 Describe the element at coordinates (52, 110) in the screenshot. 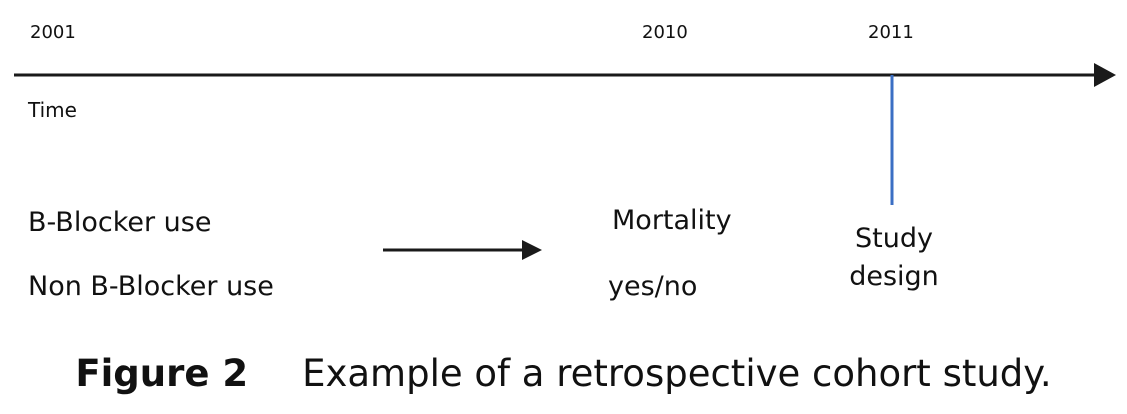

I see `time-axis-label: Time` at that location.